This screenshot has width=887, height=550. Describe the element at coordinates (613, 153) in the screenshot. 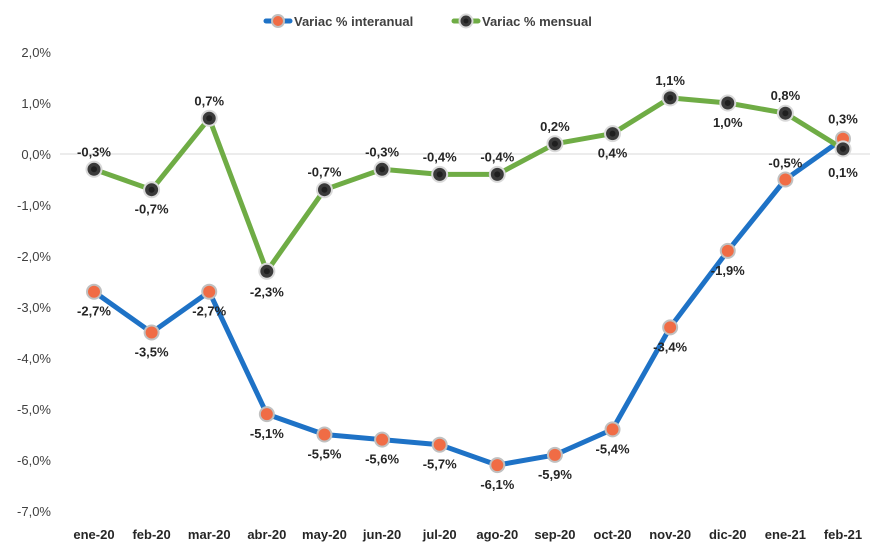

I see `data-label-mensual: 0,4%` at that location.